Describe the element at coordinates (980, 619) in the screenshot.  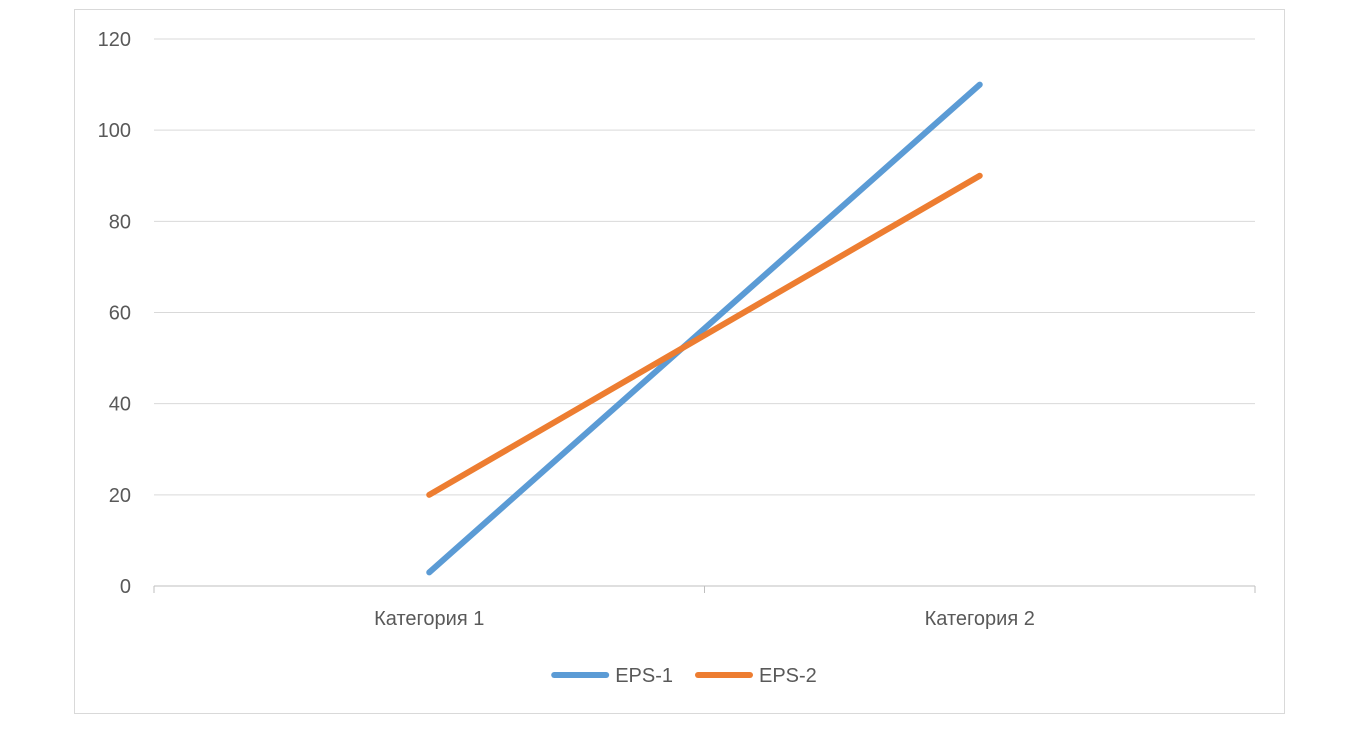
I see `x-tick-label: Категория 2` at that location.